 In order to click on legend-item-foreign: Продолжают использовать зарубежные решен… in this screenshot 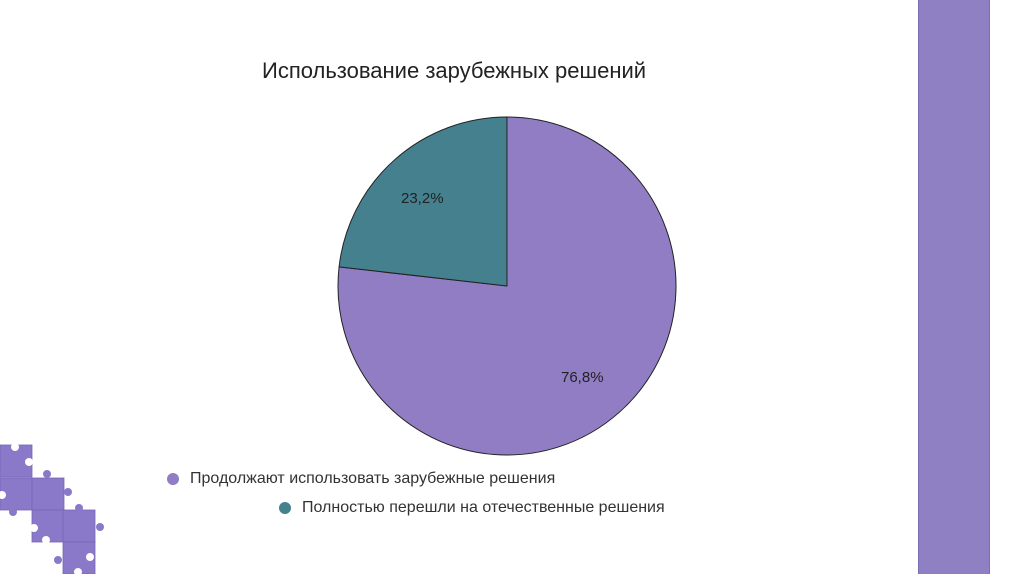, I will do `click(361, 479)`.